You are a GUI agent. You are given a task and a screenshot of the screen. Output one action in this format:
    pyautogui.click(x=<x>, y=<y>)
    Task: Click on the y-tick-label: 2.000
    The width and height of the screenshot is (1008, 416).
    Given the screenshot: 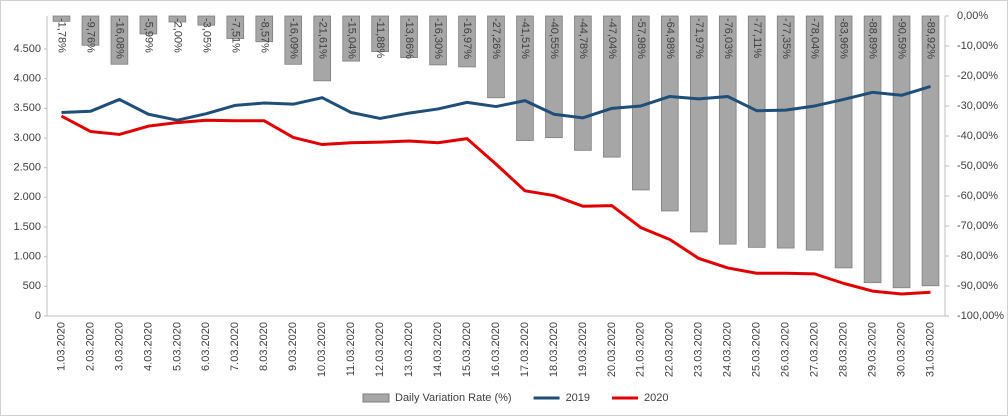 What is the action you would take?
    pyautogui.click(x=27, y=197)
    